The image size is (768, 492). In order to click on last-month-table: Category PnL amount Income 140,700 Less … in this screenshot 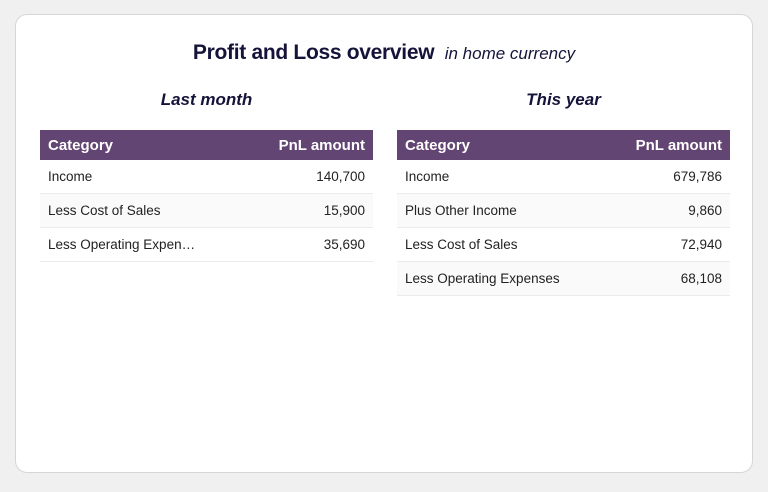, I will do `click(206, 196)`.